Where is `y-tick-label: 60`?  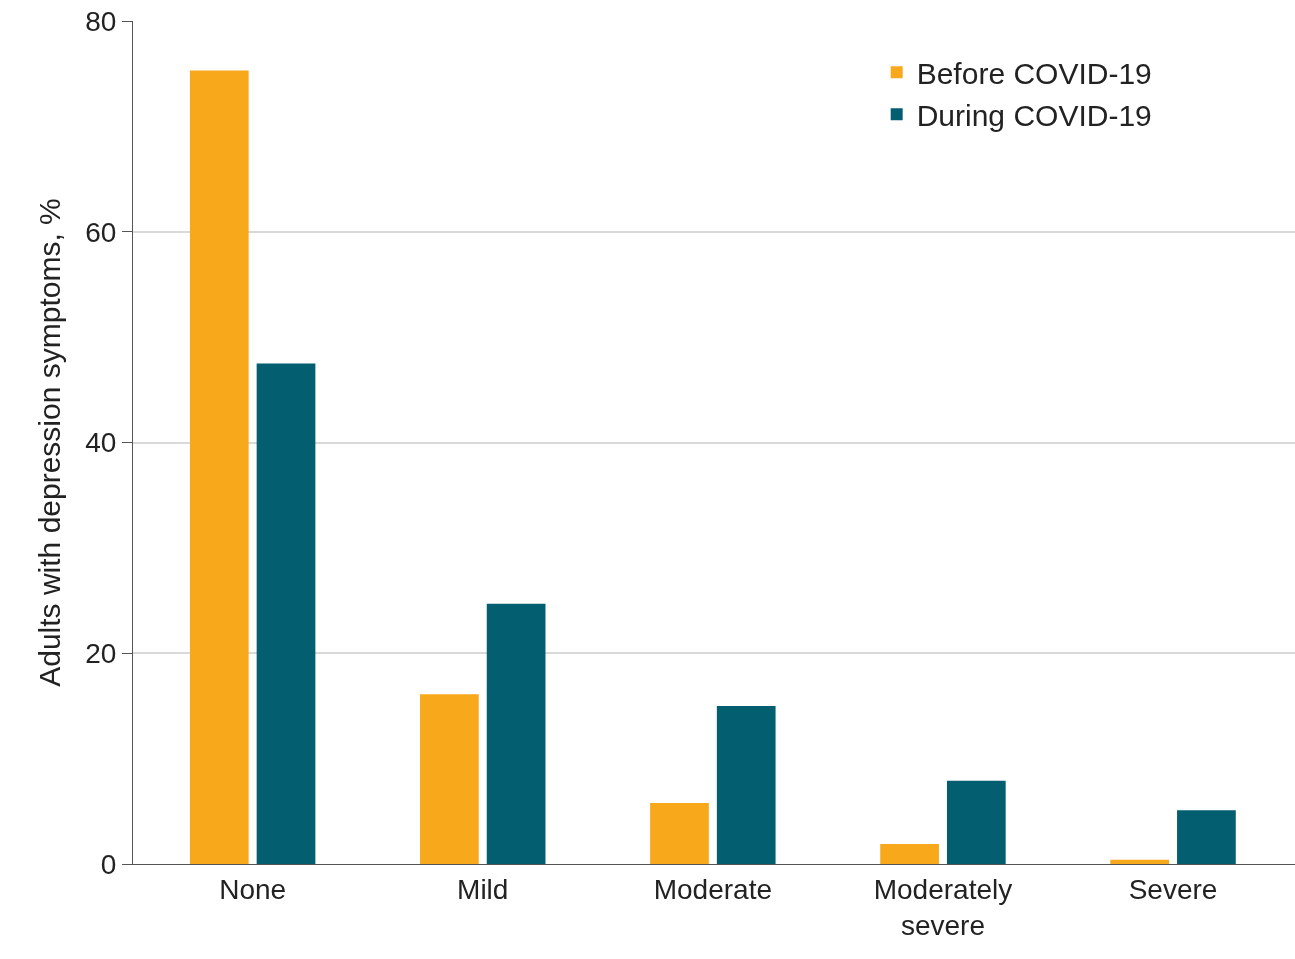
y-tick-label: 60 is located at coordinates (101, 232).